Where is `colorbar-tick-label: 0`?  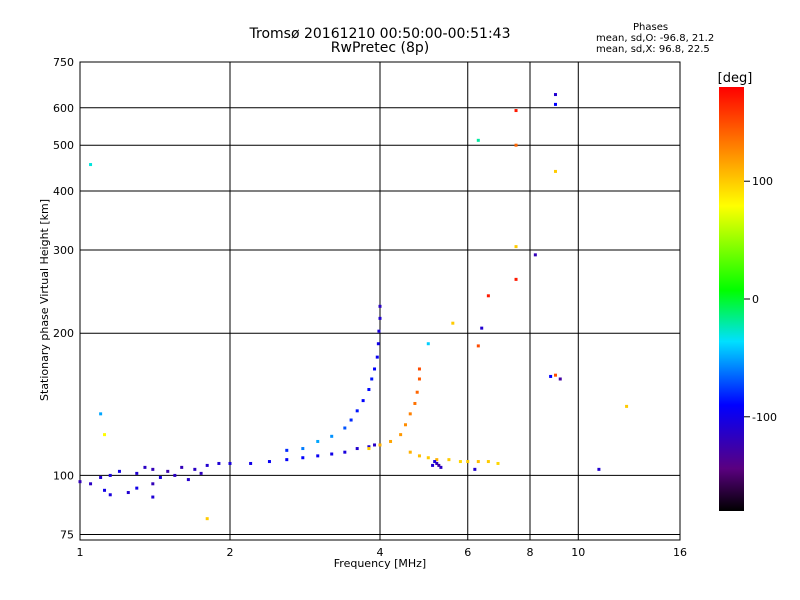 colorbar-tick-label: 0 is located at coordinates (755, 299).